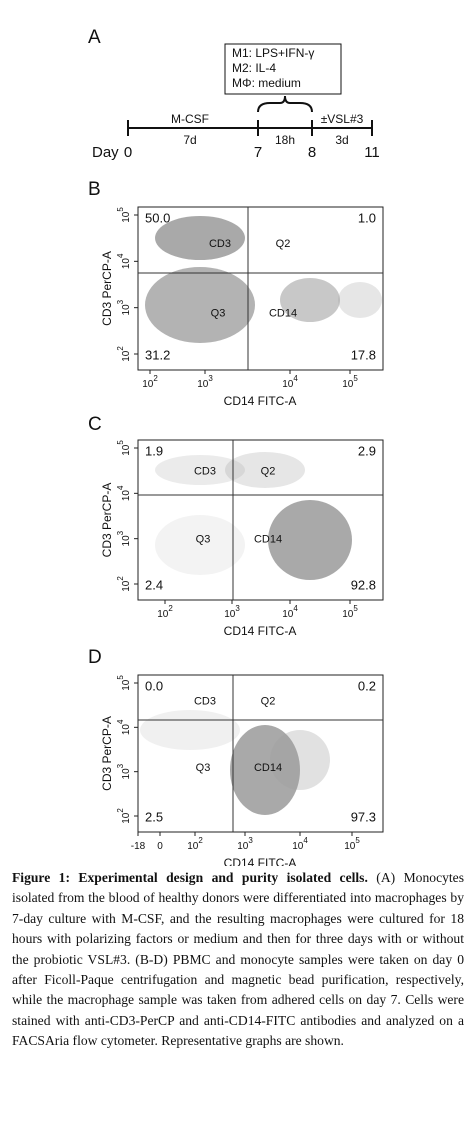  Describe the element at coordinates (157, 217) in the screenshot. I see `quadrant-percent: 50.0` at that location.